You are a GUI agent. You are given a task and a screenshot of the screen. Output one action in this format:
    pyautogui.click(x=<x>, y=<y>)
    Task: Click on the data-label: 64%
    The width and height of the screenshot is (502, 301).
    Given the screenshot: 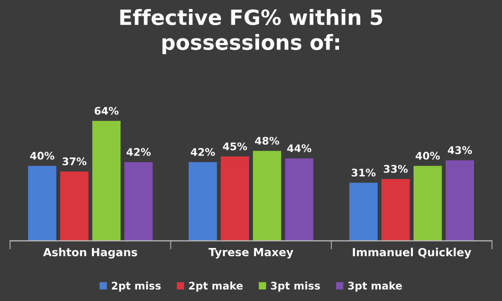 What is the action you would take?
    pyautogui.click(x=106, y=110)
    